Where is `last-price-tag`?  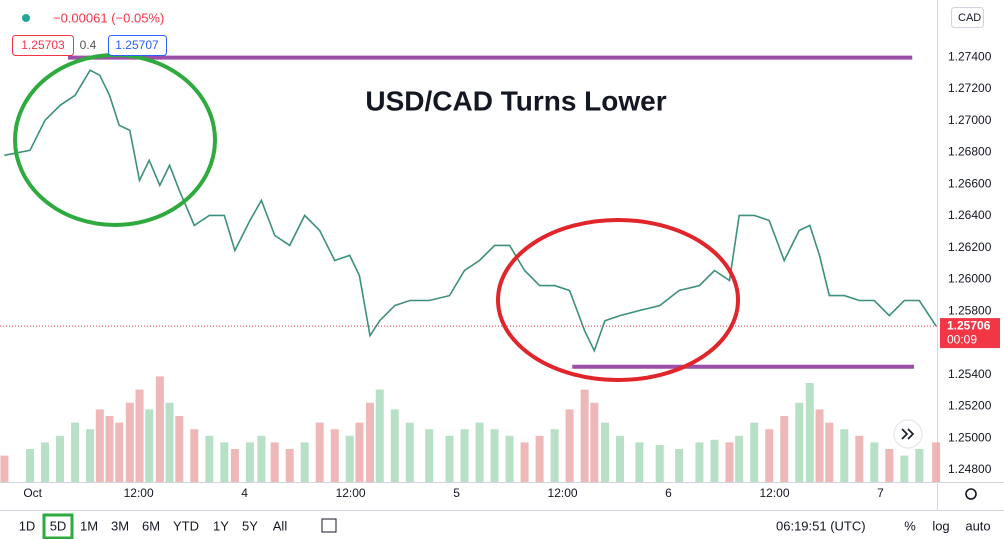
last-price-tag is located at coordinates (970, 333).